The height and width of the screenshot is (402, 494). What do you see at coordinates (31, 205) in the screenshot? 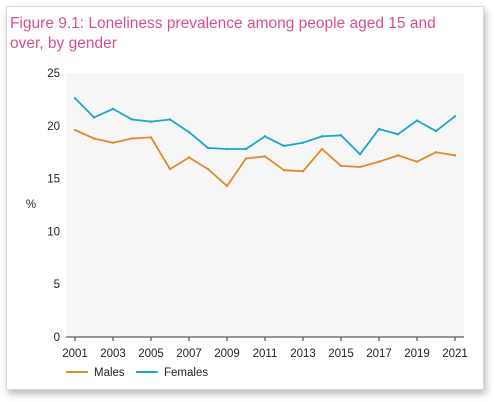
I see `y-axis-label: %` at bounding box center [31, 205].